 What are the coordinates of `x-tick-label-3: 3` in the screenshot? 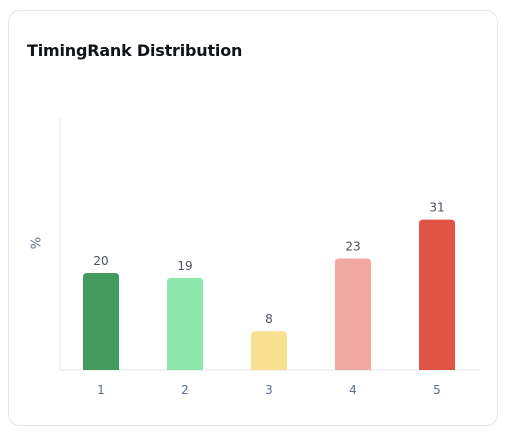 It's located at (269, 390).